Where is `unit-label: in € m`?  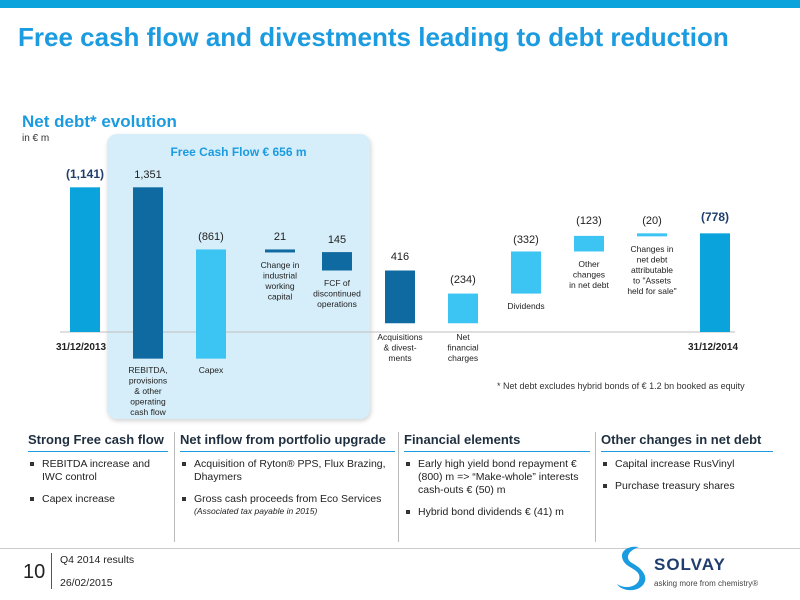 unit-label: in € m is located at coordinates (36, 138).